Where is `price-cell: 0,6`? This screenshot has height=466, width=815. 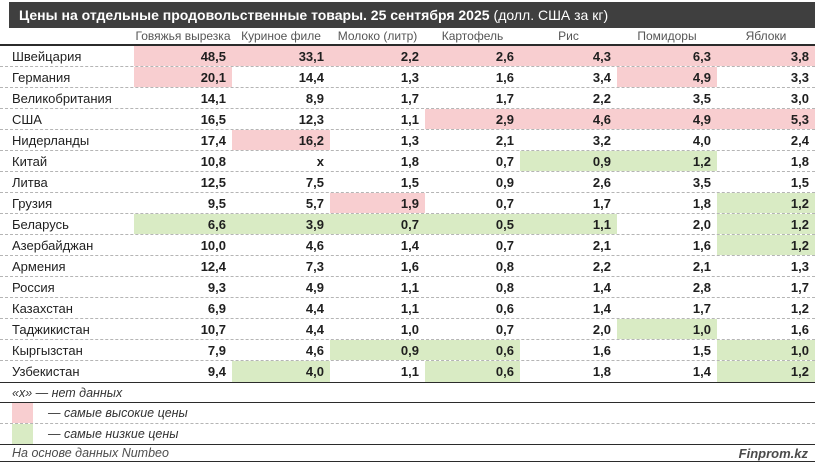 price-cell: 0,6 is located at coordinates (472, 350).